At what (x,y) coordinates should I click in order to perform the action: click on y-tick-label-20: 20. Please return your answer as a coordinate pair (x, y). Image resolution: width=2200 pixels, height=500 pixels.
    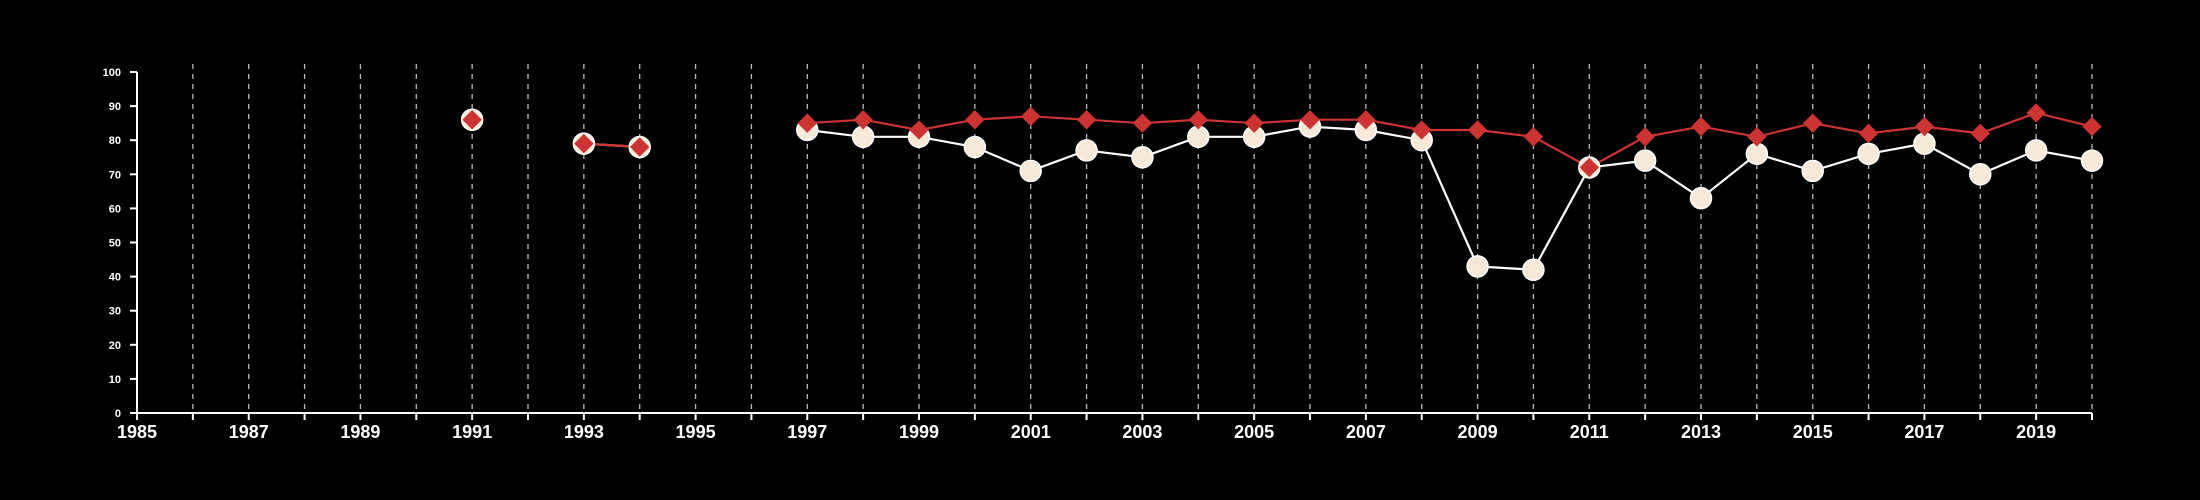
    Looking at the image, I should click on (115, 346).